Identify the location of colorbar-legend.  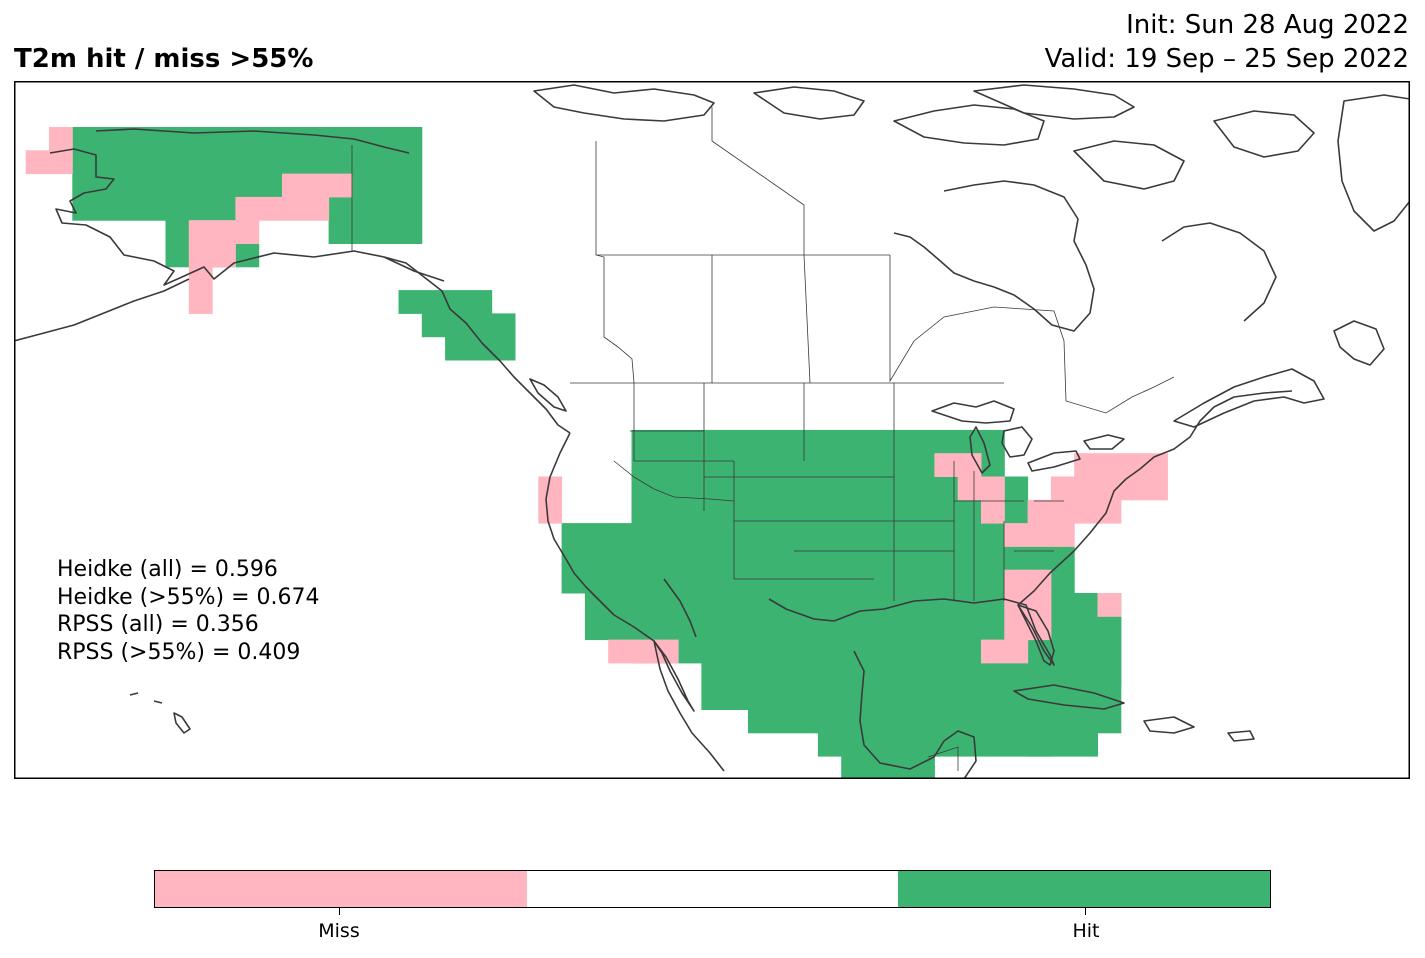
(712, 889).